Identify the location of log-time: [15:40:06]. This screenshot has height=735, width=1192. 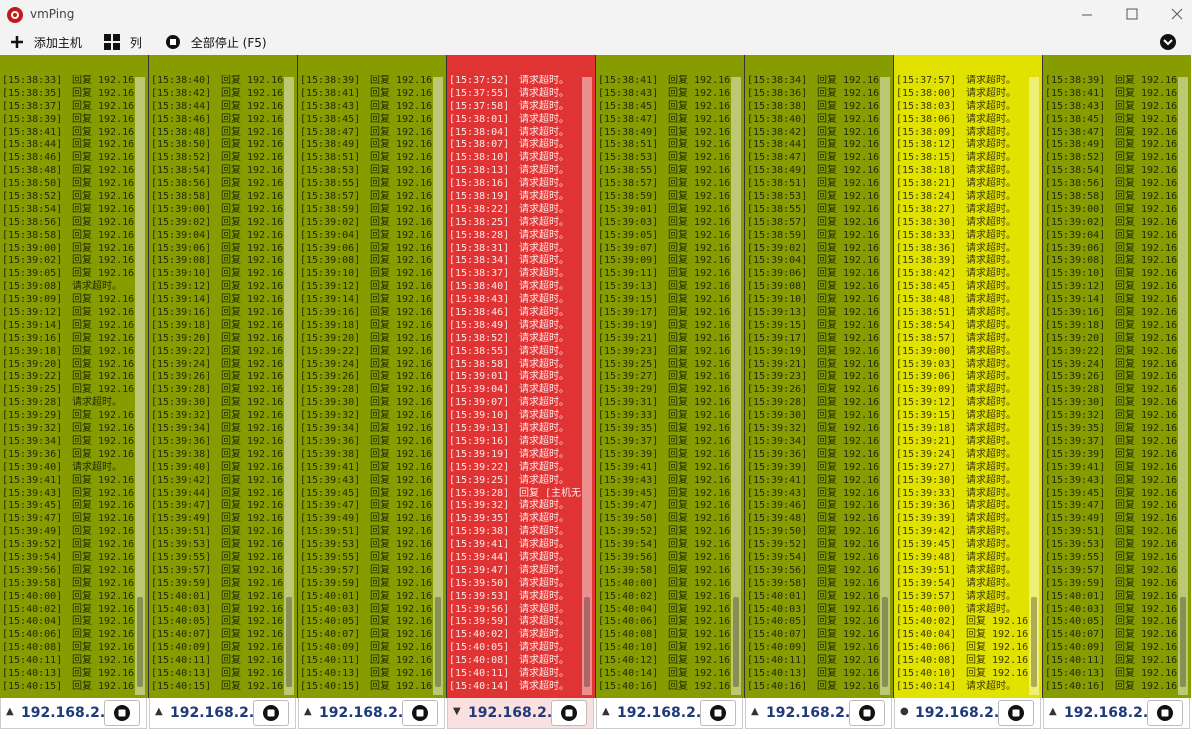
(926, 648).